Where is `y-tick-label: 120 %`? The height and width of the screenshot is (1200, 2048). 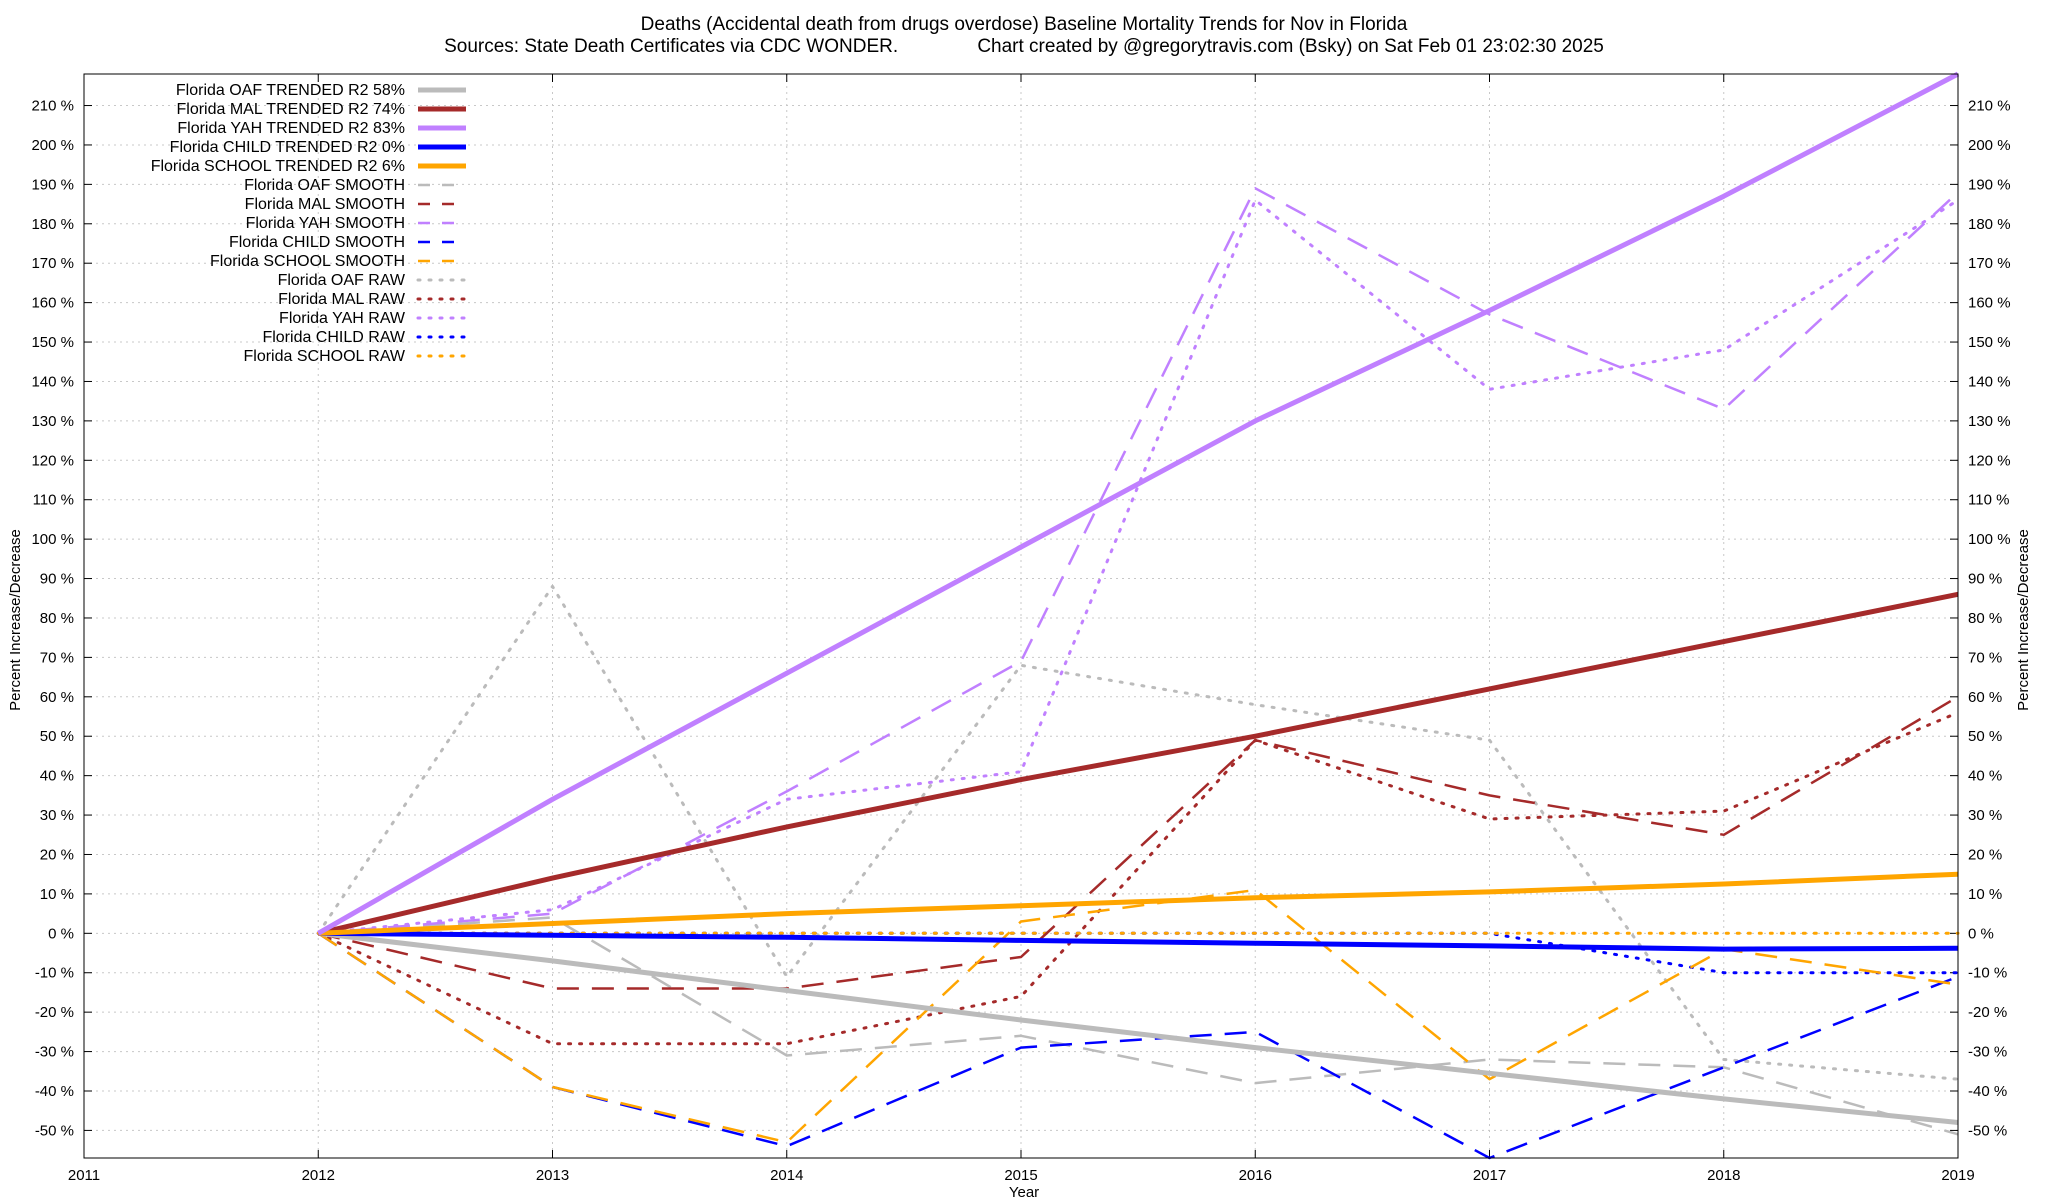
y-tick-label: 120 % is located at coordinates (52, 460).